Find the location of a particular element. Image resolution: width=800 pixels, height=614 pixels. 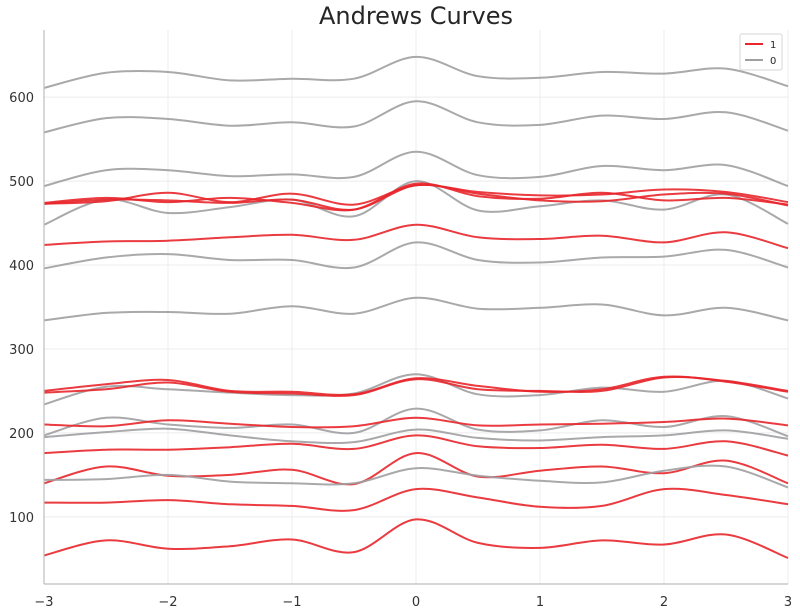

x-tick-label: 1 is located at coordinates (540, 602).